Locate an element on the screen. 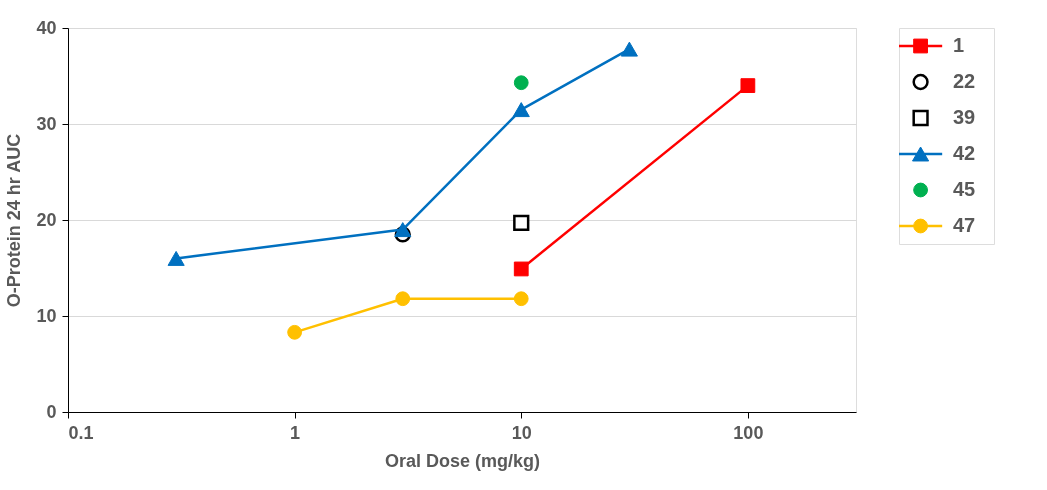  legend-label: 45 is located at coordinates (964, 189).